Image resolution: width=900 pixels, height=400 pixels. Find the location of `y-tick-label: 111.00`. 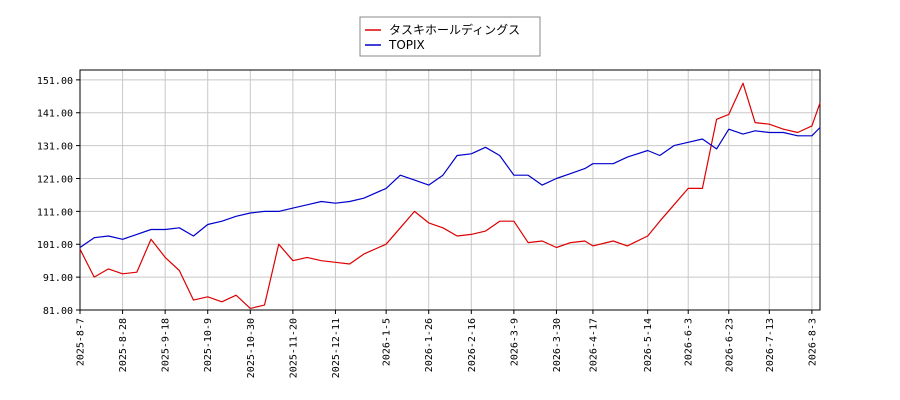

y-tick-label: 111.00 is located at coordinates (55, 212).